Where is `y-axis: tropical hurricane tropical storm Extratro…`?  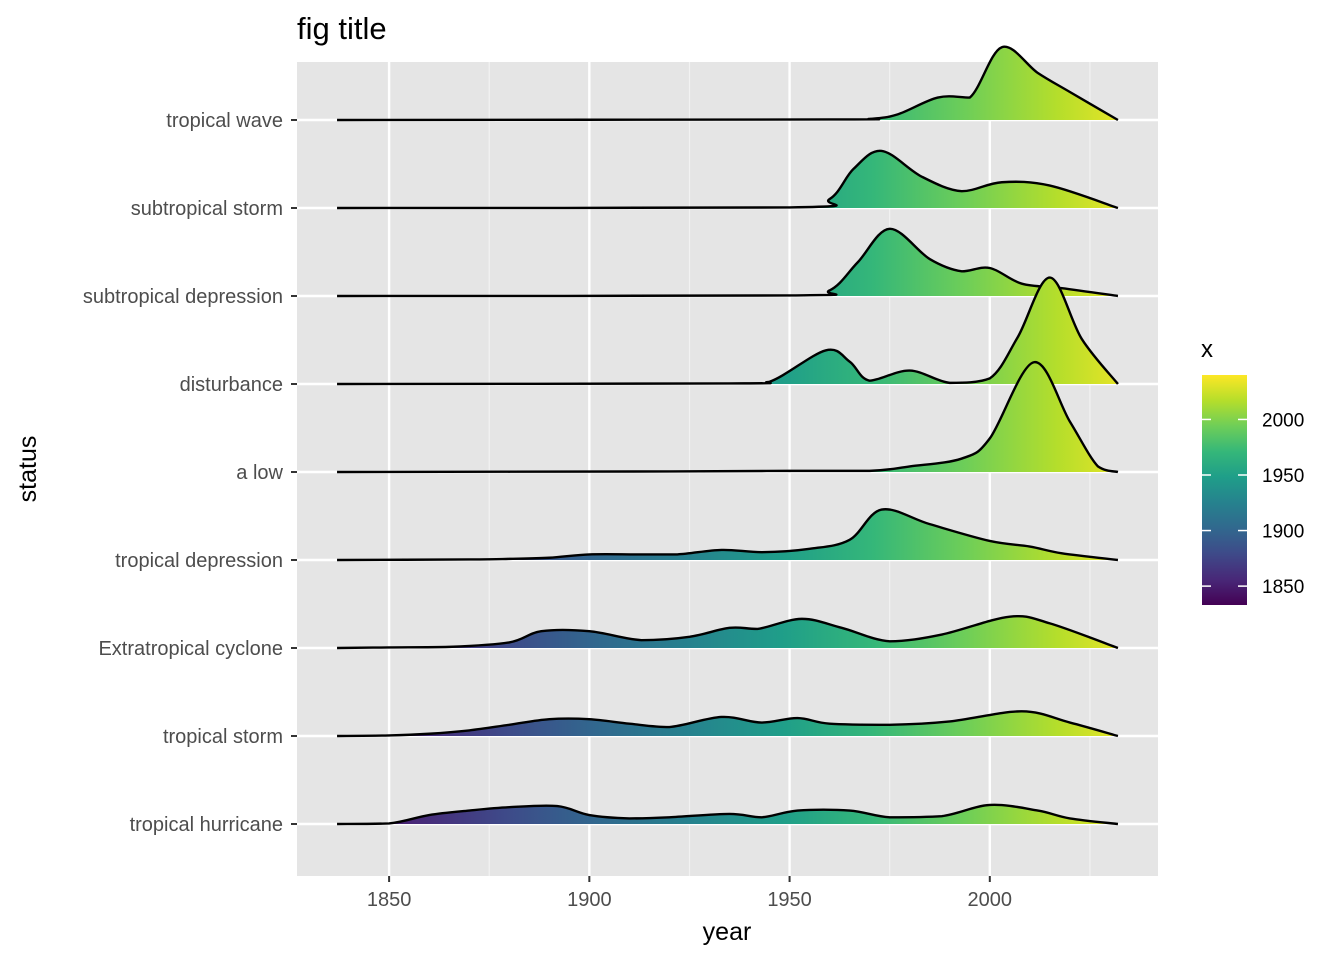
y-axis: tropical hurricane tropical storm Extratro… is located at coordinates (190, 473).